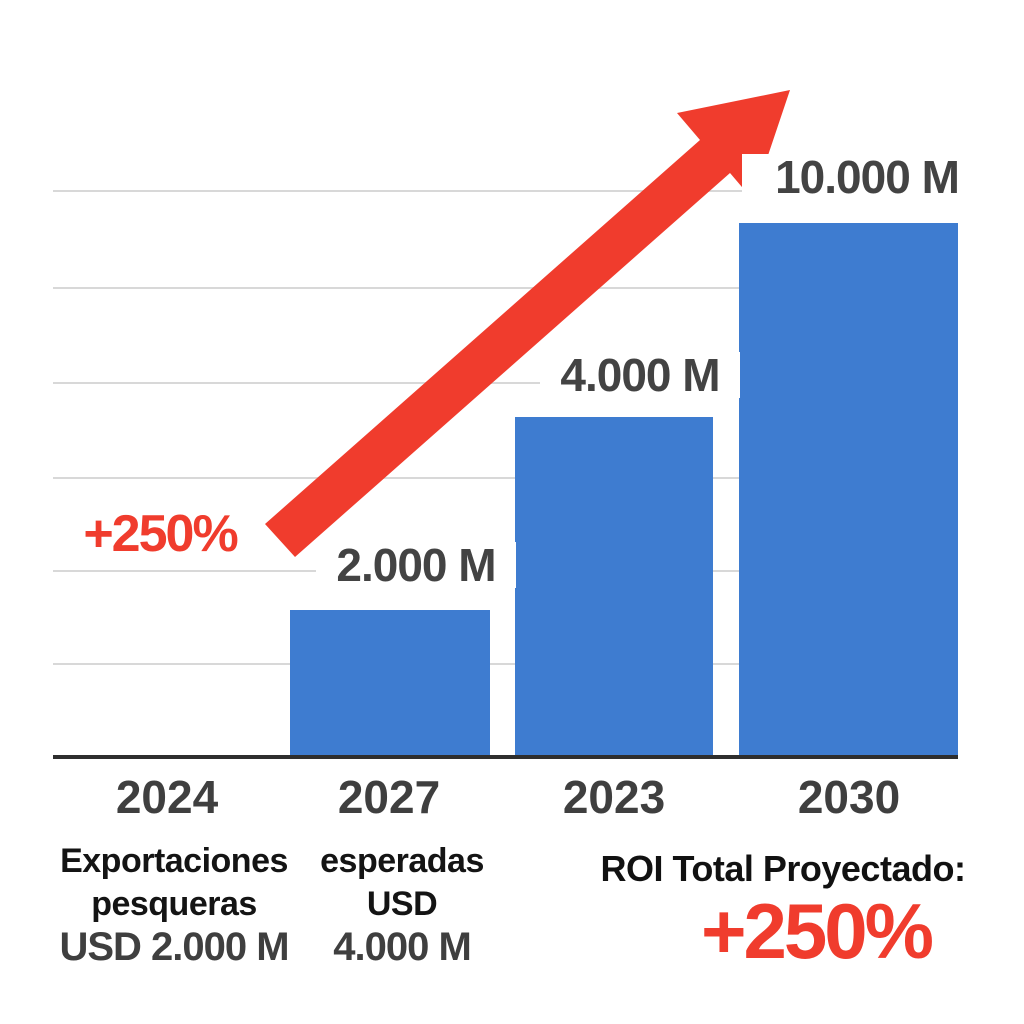 The height and width of the screenshot is (1024, 1024). What do you see at coordinates (640, 375) in the screenshot?
I see `bar-value-label-2023: 4.000 M` at bounding box center [640, 375].